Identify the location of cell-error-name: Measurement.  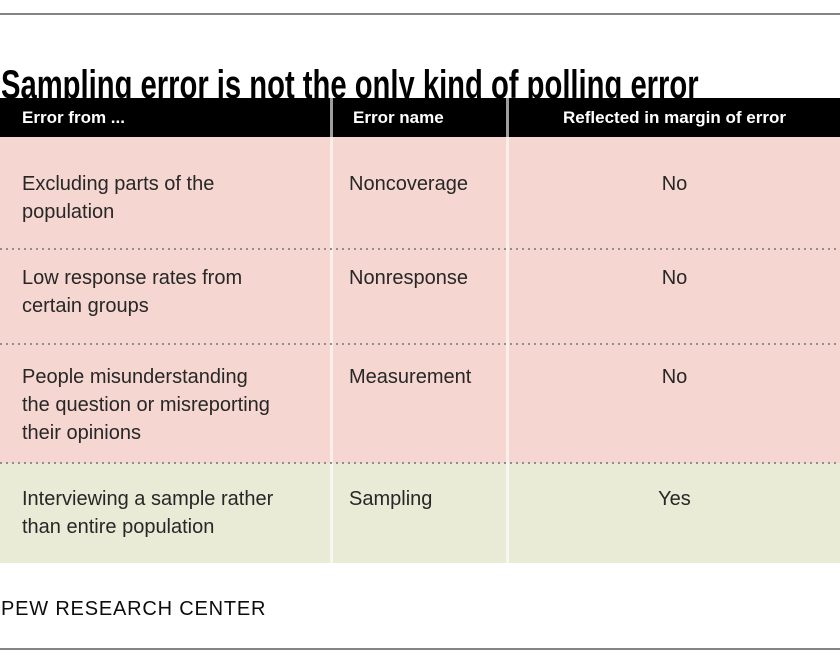
(418, 403).